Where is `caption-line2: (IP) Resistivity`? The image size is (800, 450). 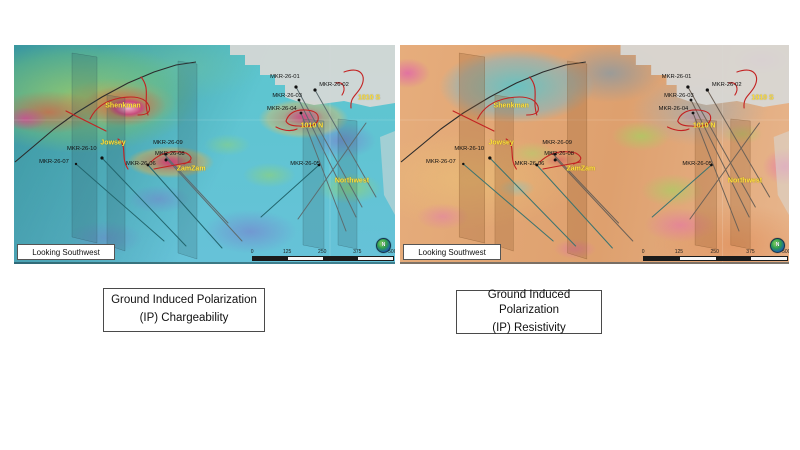 caption-line2: (IP) Resistivity is located at coordinates (529, 327).